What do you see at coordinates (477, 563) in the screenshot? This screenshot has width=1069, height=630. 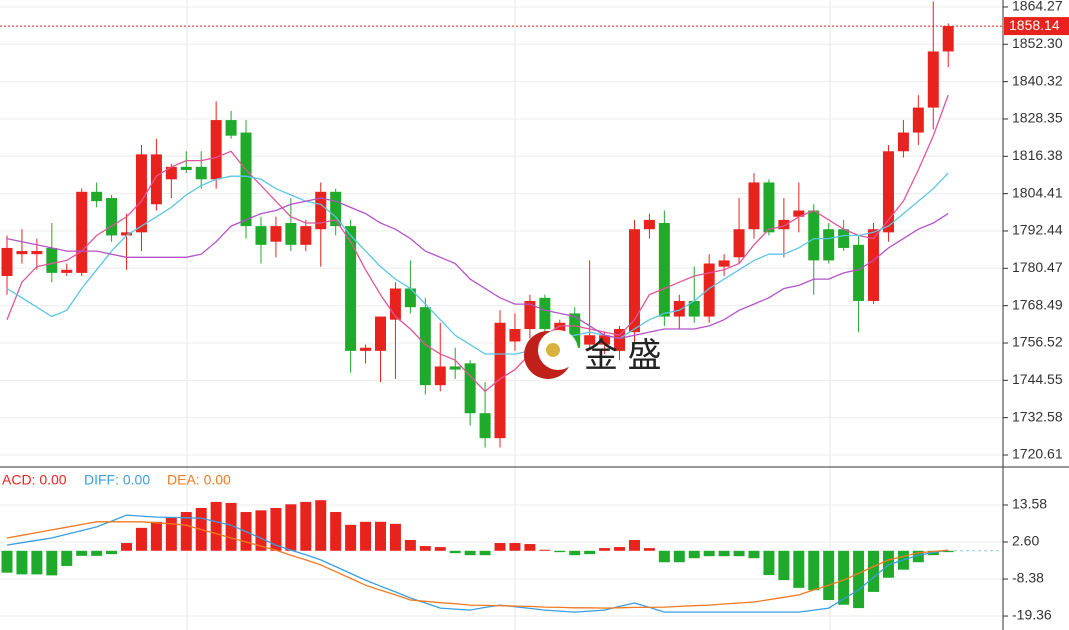 I see `macd-line` at bounding box center [477, 563].